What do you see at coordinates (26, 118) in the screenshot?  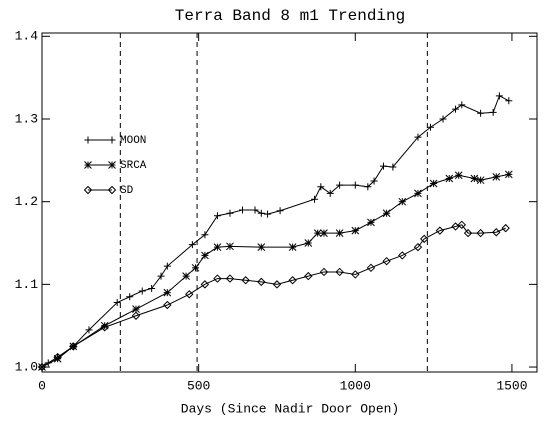 I see `y-tick-label: 1.3` at bounding box center [26, 118].